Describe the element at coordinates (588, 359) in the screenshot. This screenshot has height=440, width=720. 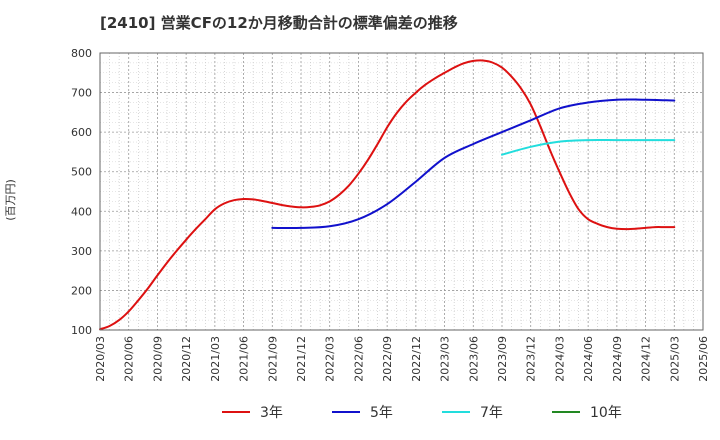
I see `x-tick-label: 2024/06` at that location.